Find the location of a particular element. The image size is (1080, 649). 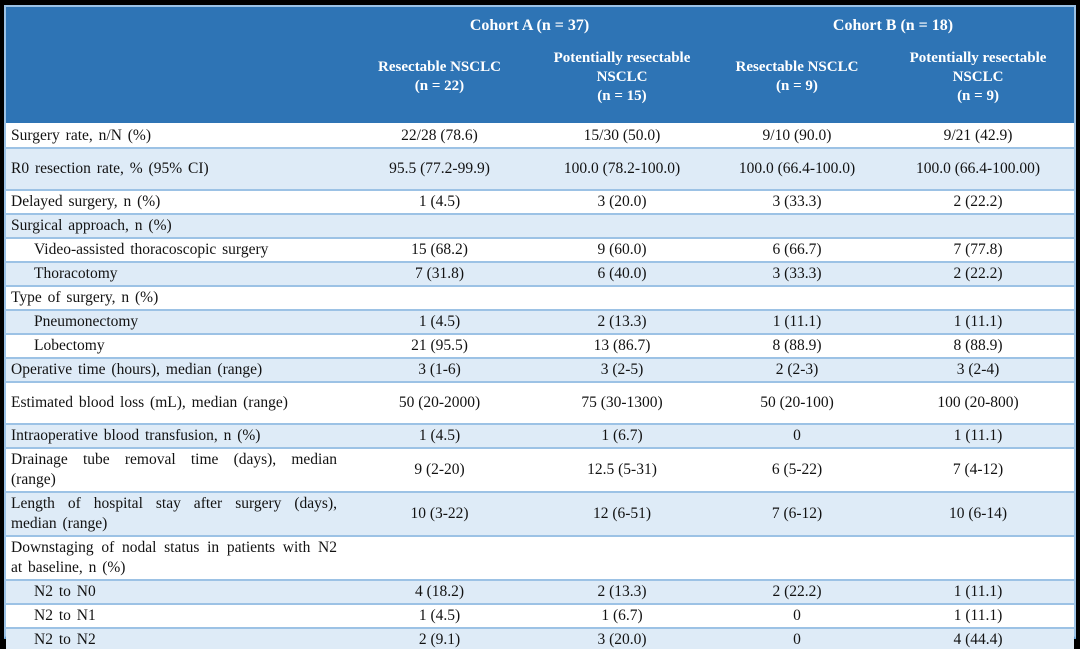

cell-value: 75 (30-1300) is located at coordinates (622, 403).